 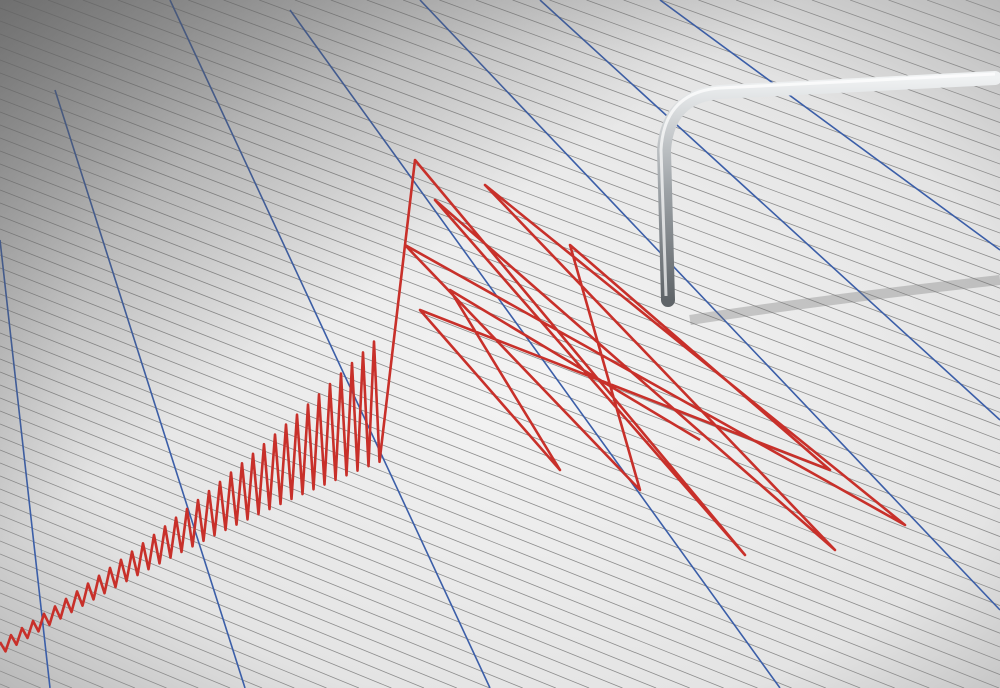 I want to click on needle, so click(x=828, y=189).